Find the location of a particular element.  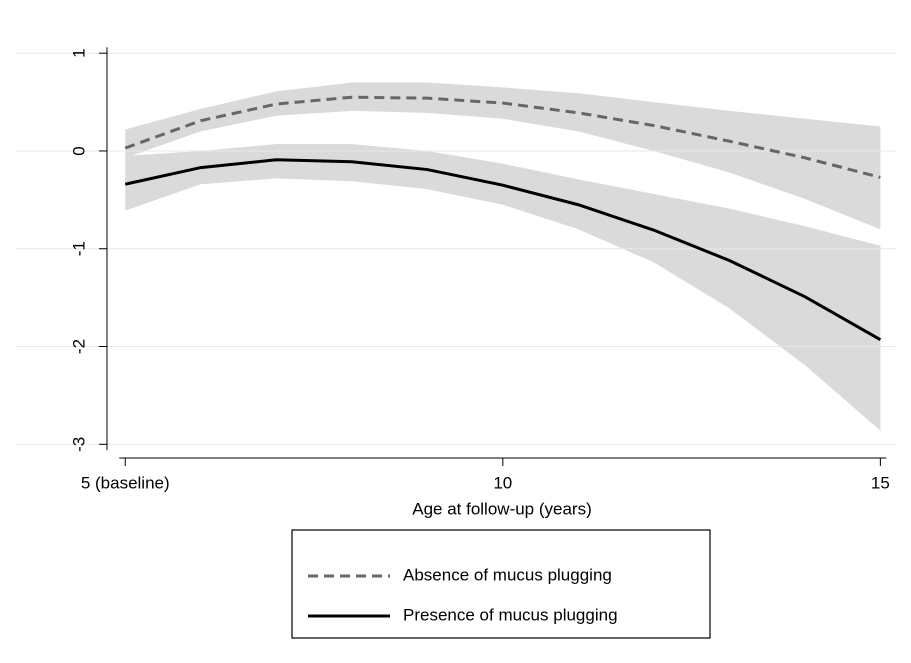

y-tick-label: 1 is located at coordinates (78, 52).